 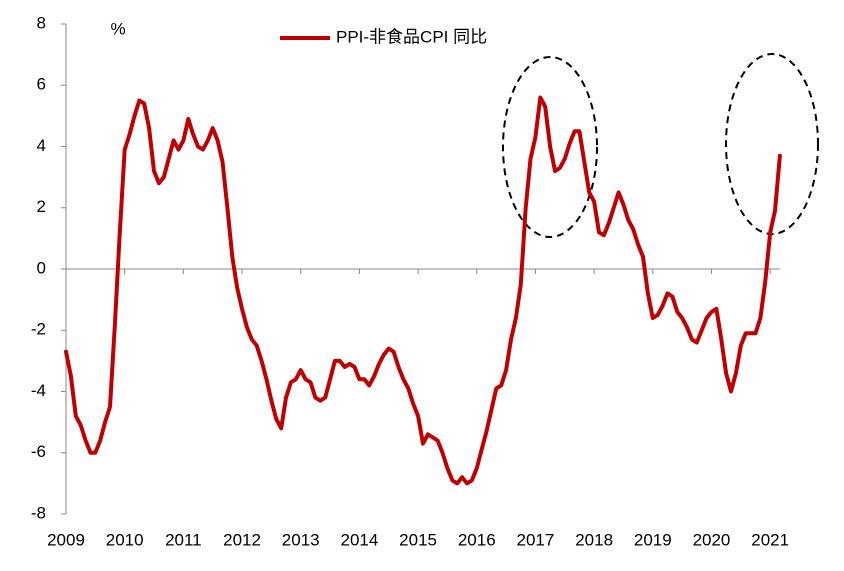 I want to click on x-tick-label: 2011, so click(x=183, y=539).